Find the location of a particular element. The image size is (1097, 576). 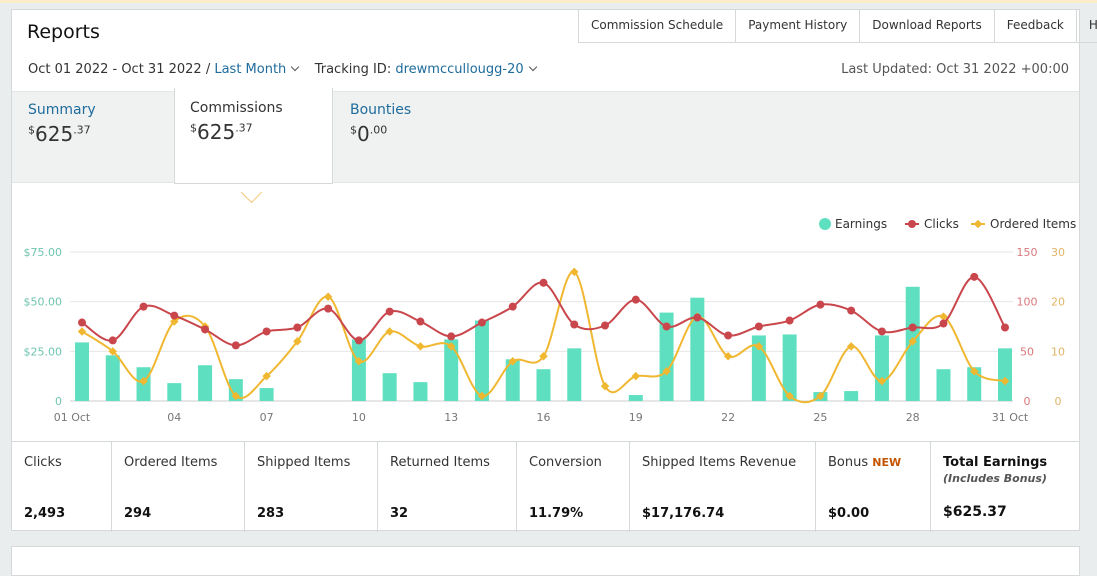

tab-commissions: Commissions $625.37 is located at coordinates (253, 136).